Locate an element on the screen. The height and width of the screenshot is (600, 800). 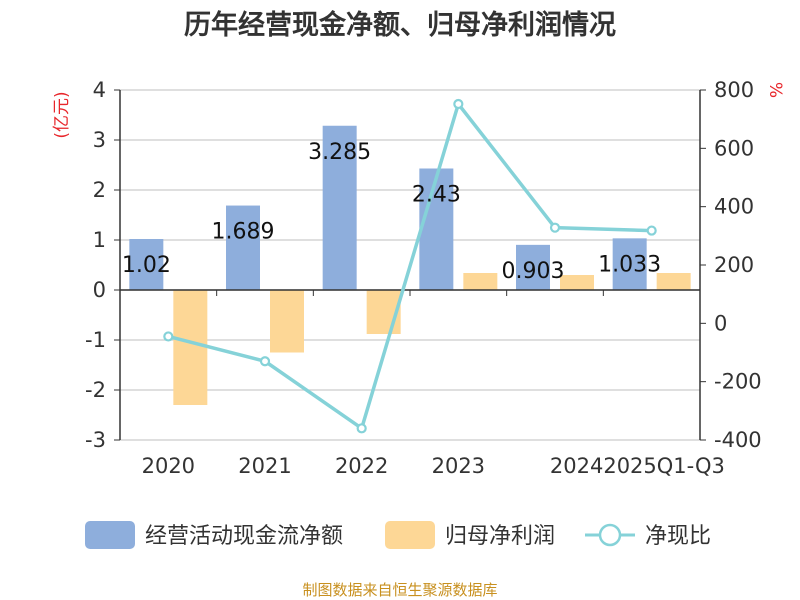
cashflow-data-label: 1.689 is located at coordinates (243, 232).